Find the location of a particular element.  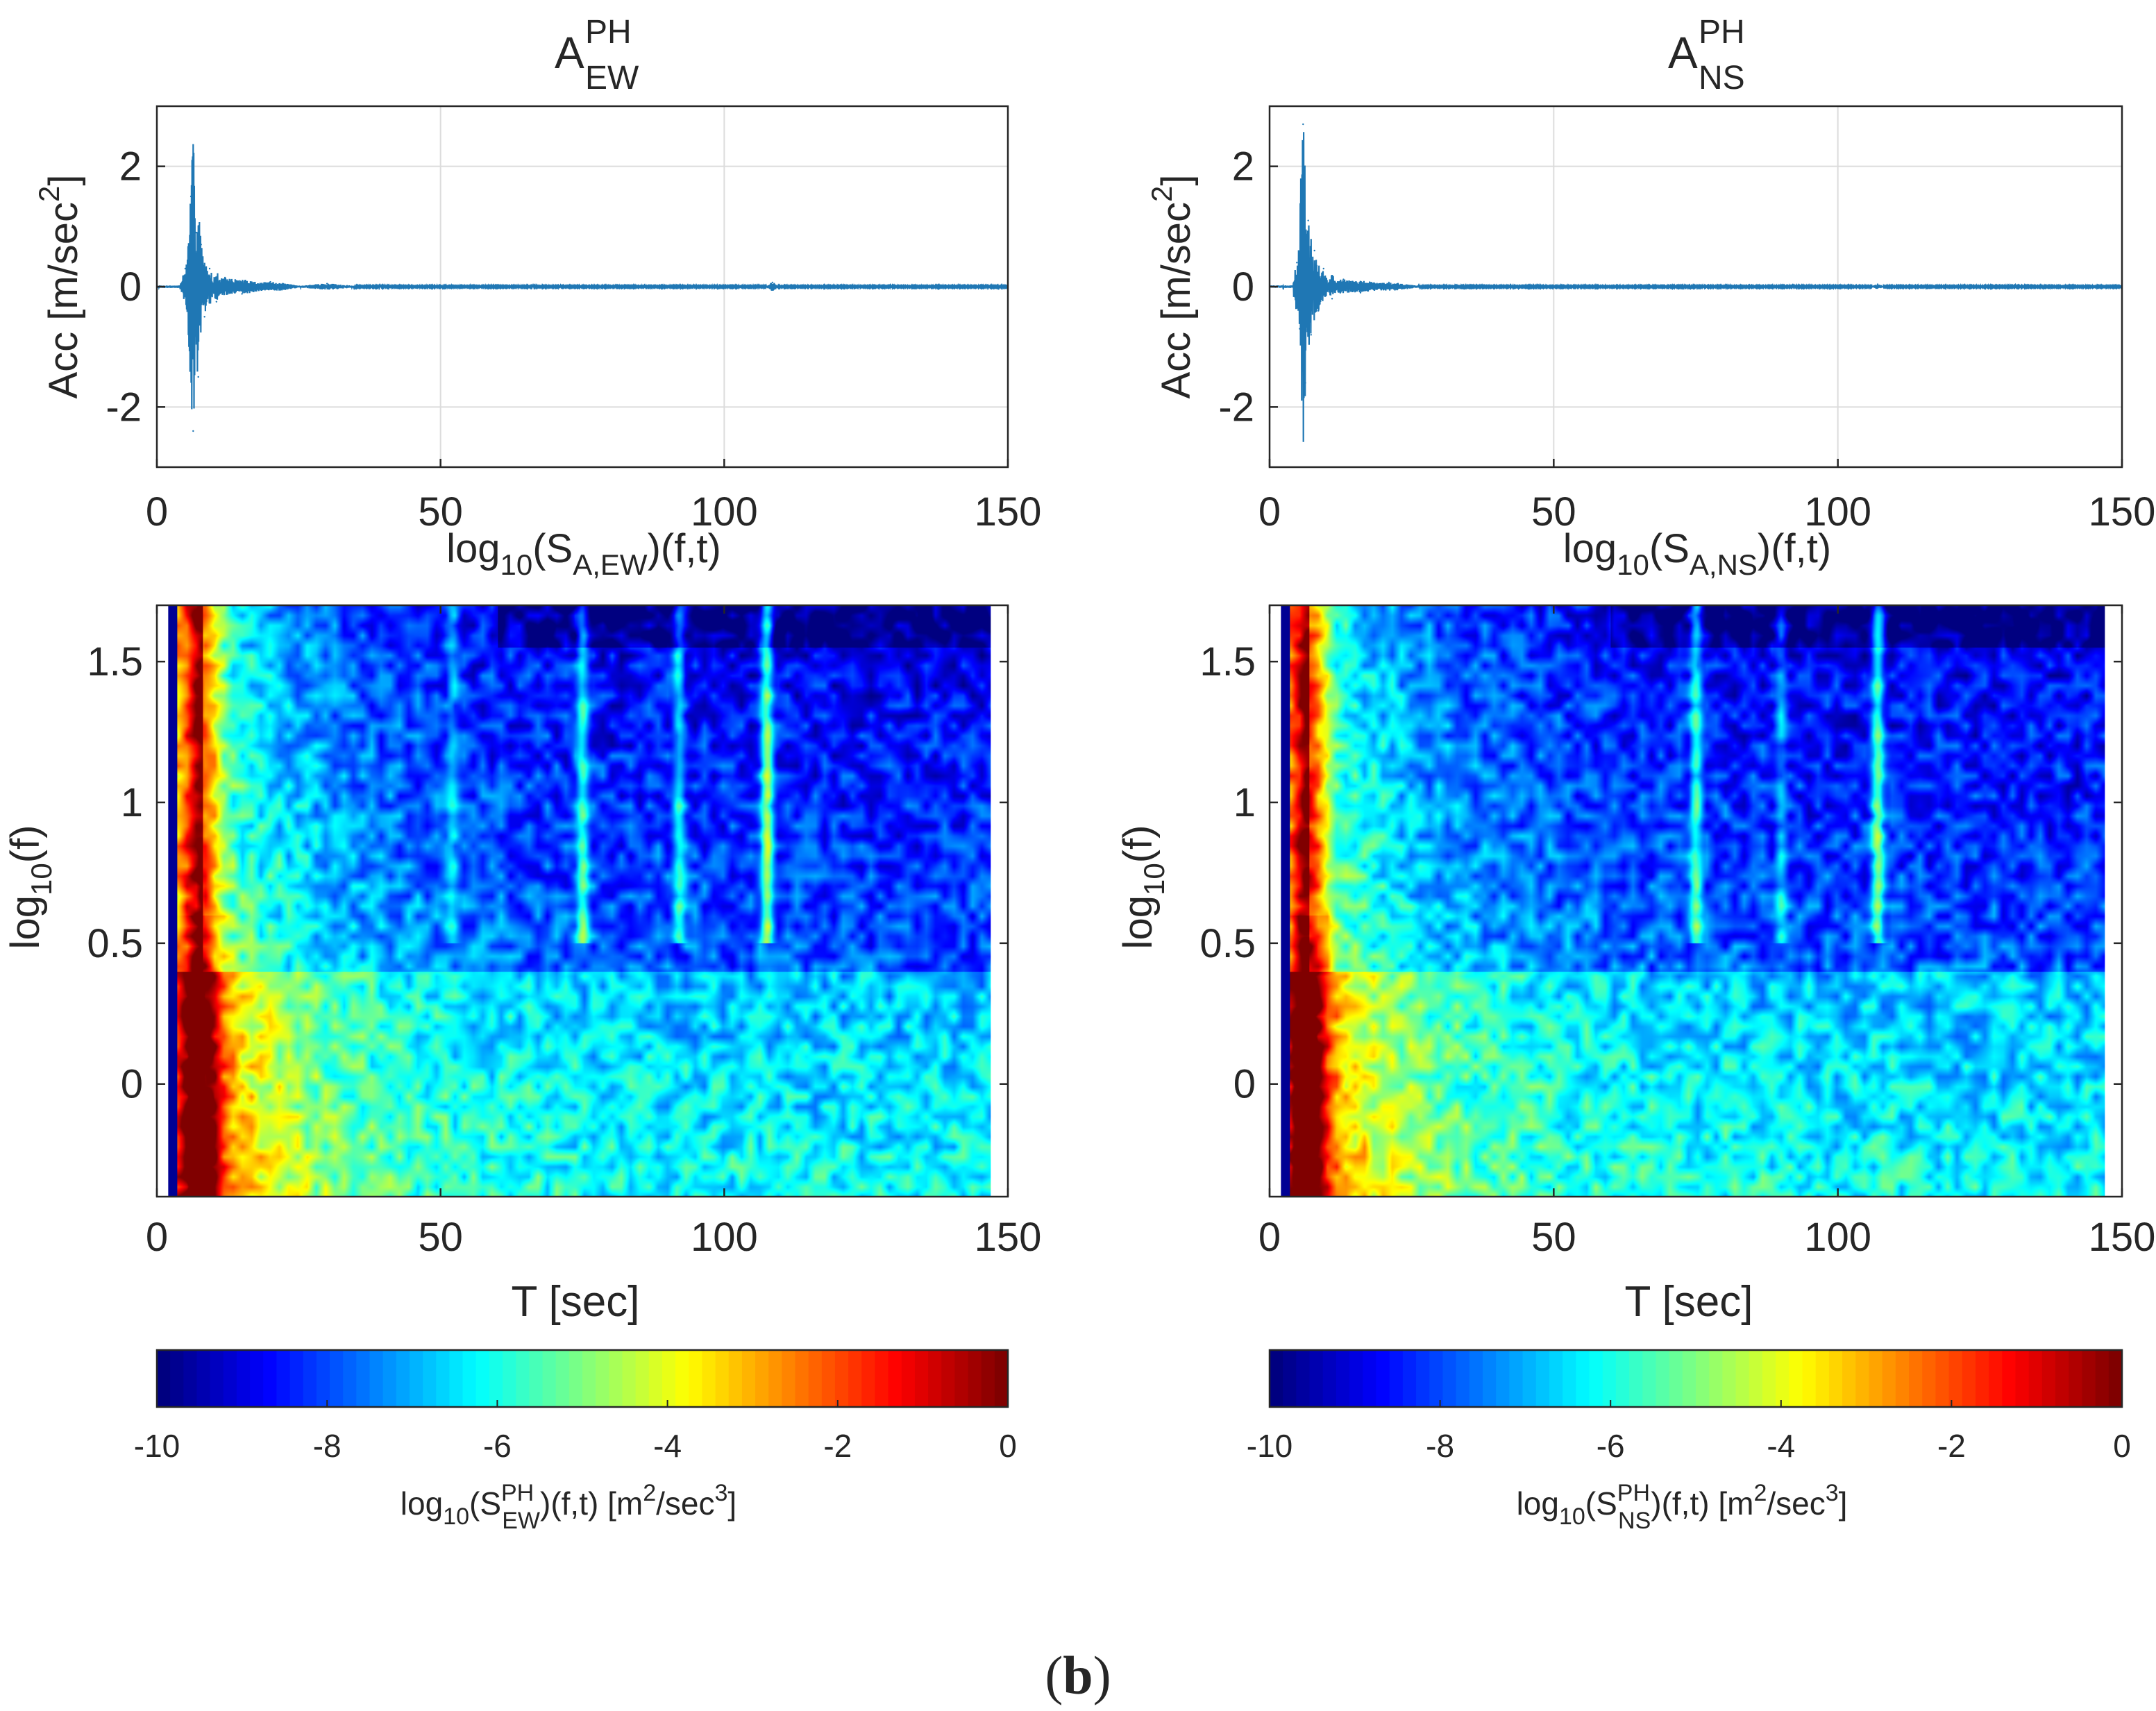

panel-title: A is located at coordinates (569, 53).